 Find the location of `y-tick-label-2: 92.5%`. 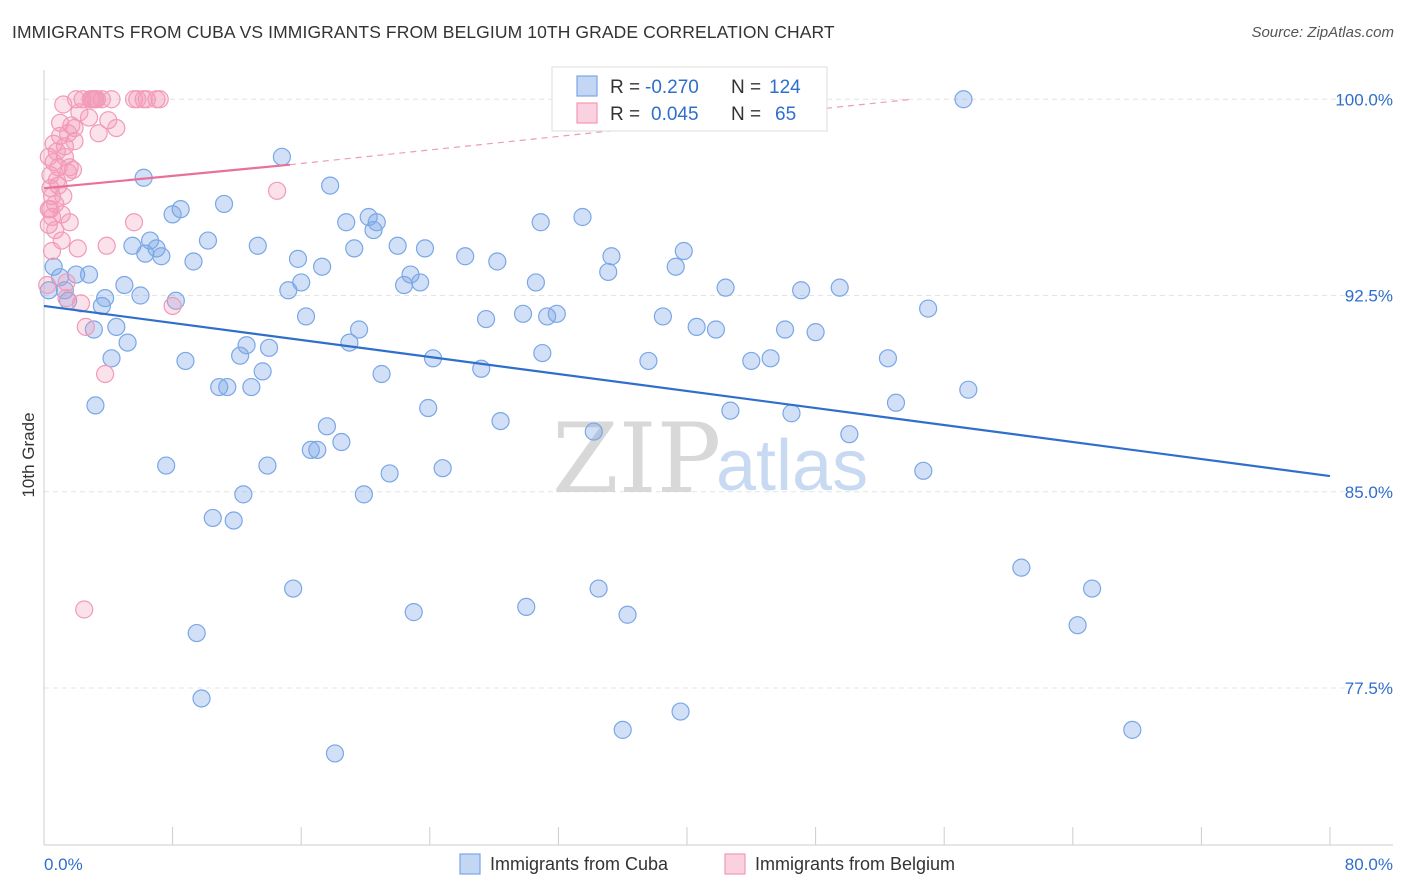

y-tick-label-2: 92.5% is located at coordinates (1369, 296).